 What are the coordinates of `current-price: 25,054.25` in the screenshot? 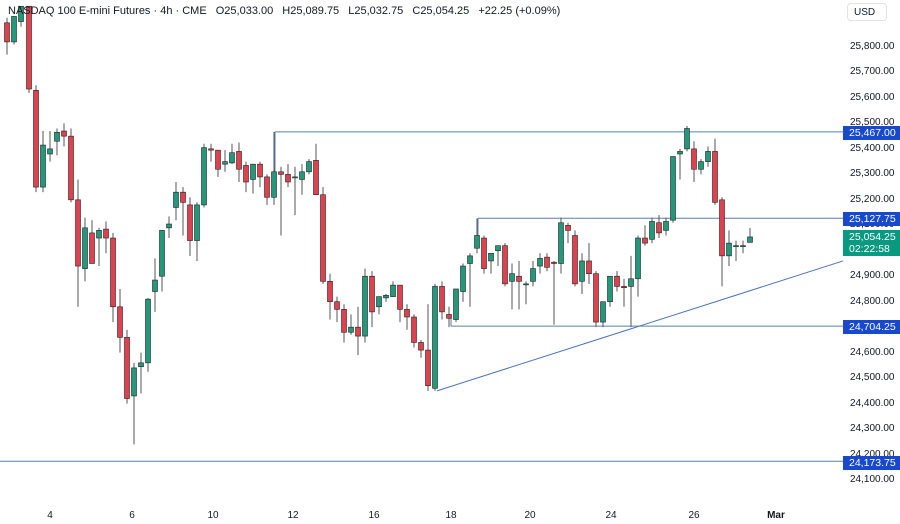 It's located at (872, 237).